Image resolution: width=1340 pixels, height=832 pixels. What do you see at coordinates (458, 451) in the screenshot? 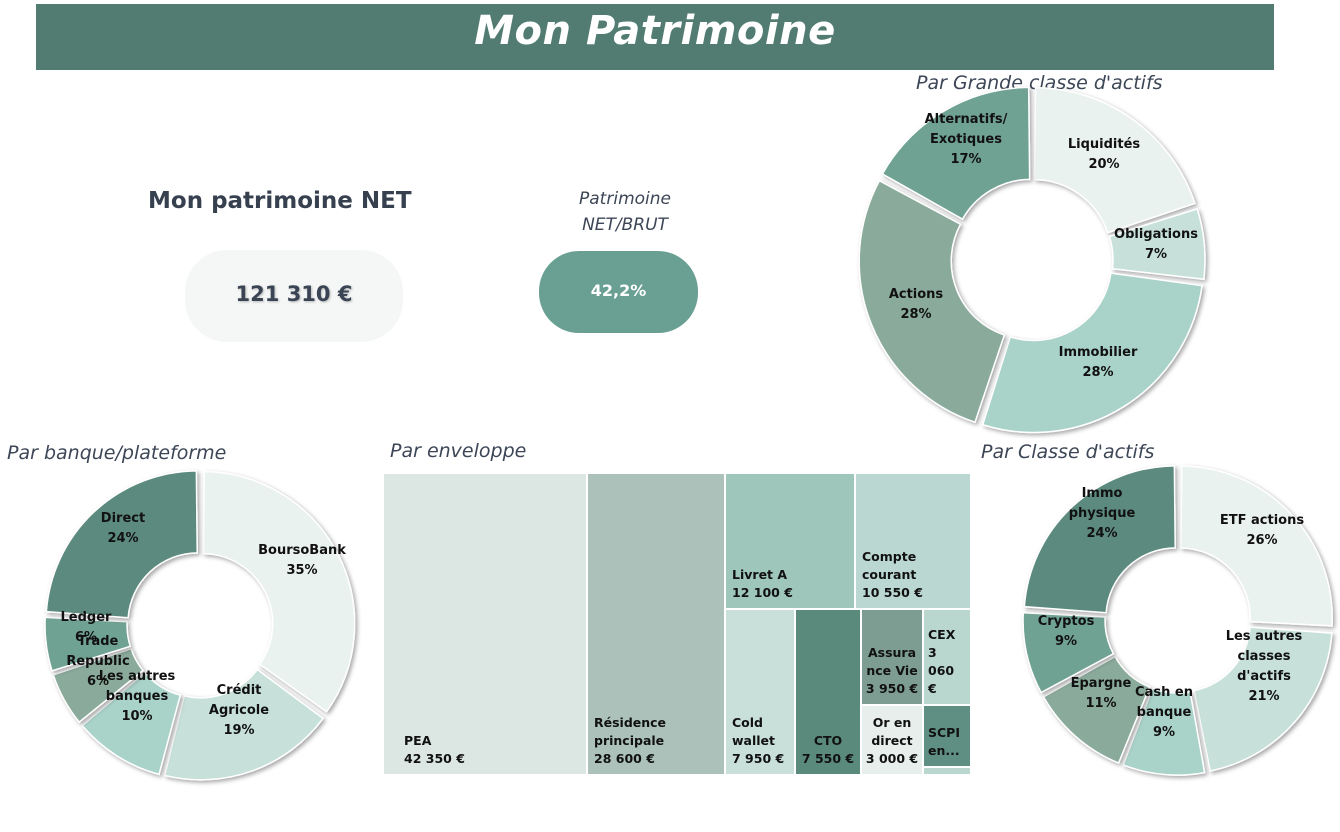
I see `chart-title-enveloppe: Par enveloppe` at bounding box center [458, 451].